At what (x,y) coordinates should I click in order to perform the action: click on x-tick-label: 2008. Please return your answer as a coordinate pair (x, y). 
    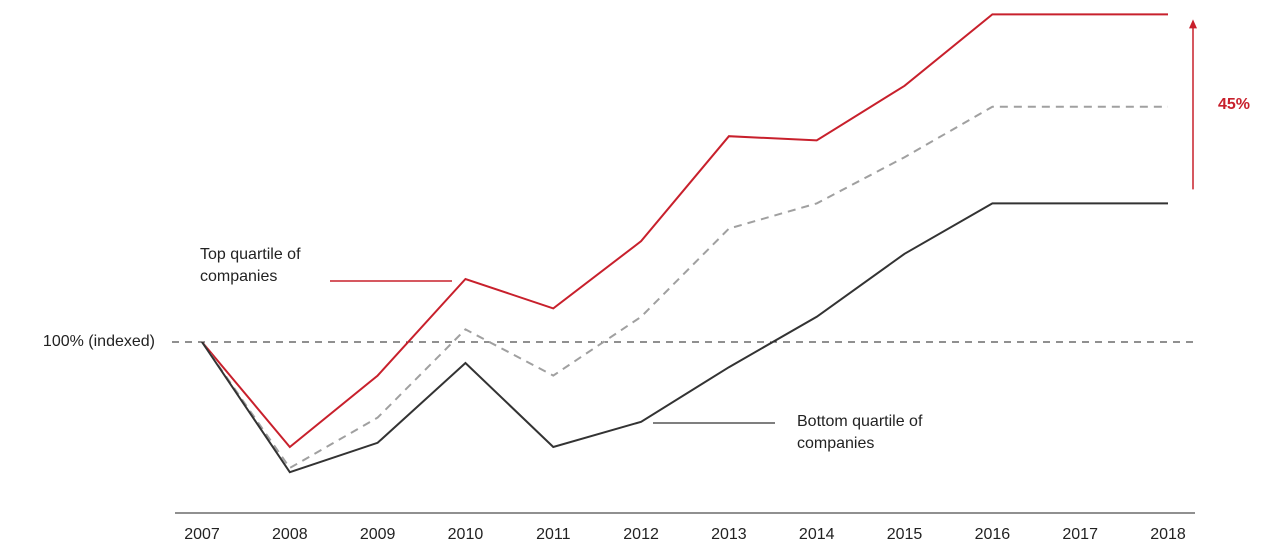
    Looking at the image, I should click on (290, 534).